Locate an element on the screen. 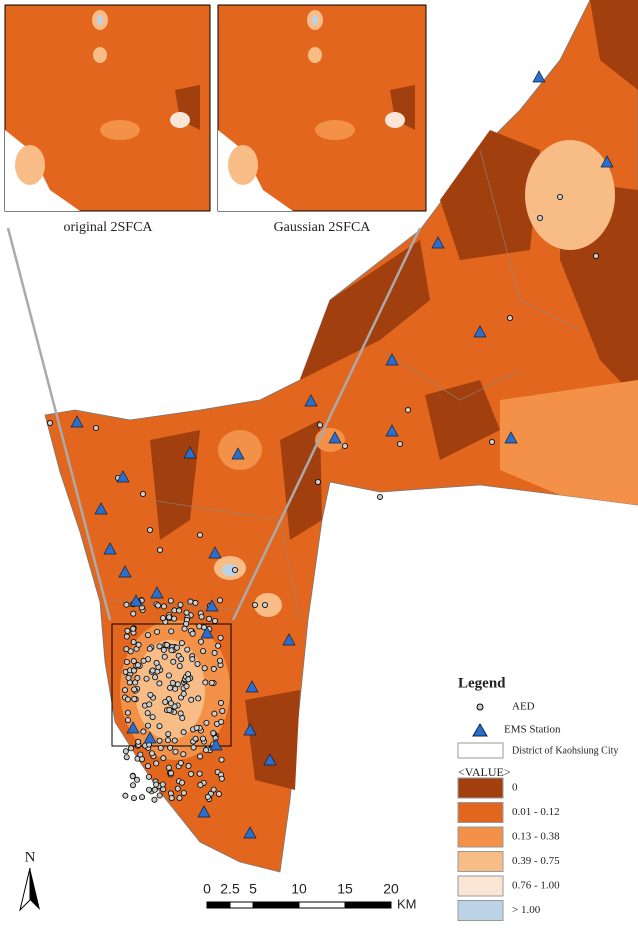 Image resolution: width=638 pixels, height=934 pixels. north-arrow is located at coordinates (35, 889).